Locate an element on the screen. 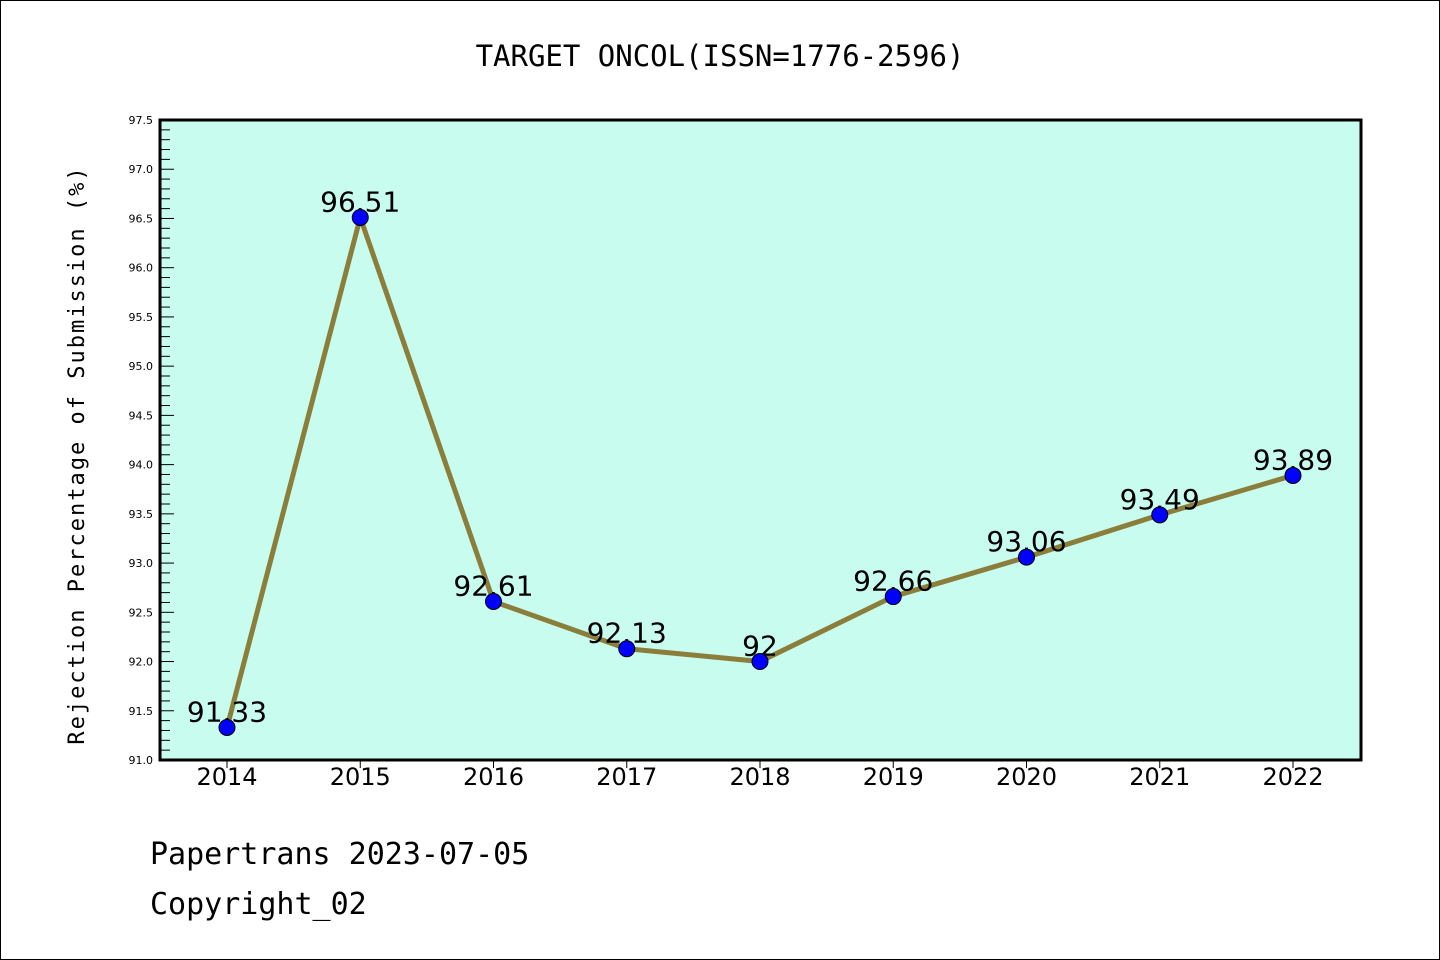 The width and height of the screenshot is (1440, 960). x-tick-label: 2019 is located at coordinates (893, 777).